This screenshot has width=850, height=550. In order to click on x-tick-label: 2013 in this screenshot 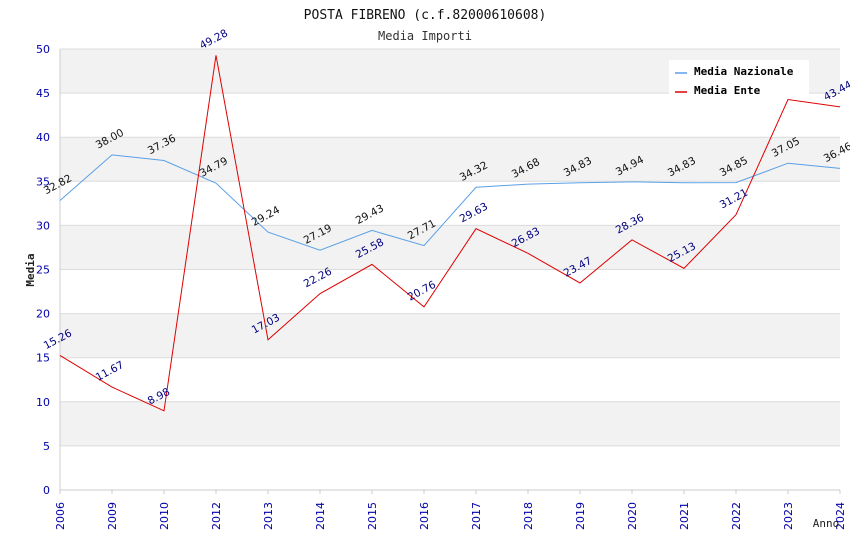, I will do `click(268, 516)`.